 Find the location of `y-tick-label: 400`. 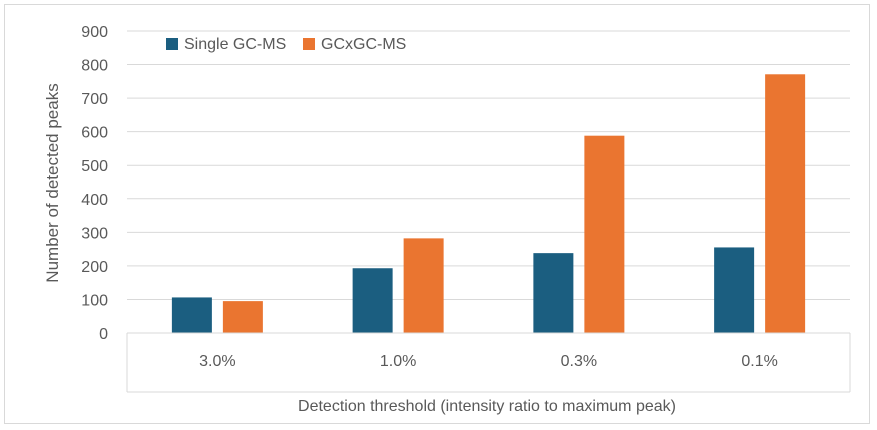

y-tick-label: 400 is located at coordinates (94, 200).